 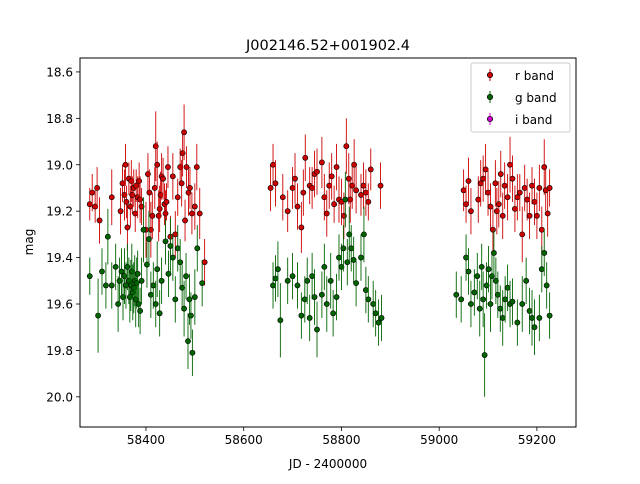 I want to click on legend-i-band-label: i band, so click(x=533, y=120).